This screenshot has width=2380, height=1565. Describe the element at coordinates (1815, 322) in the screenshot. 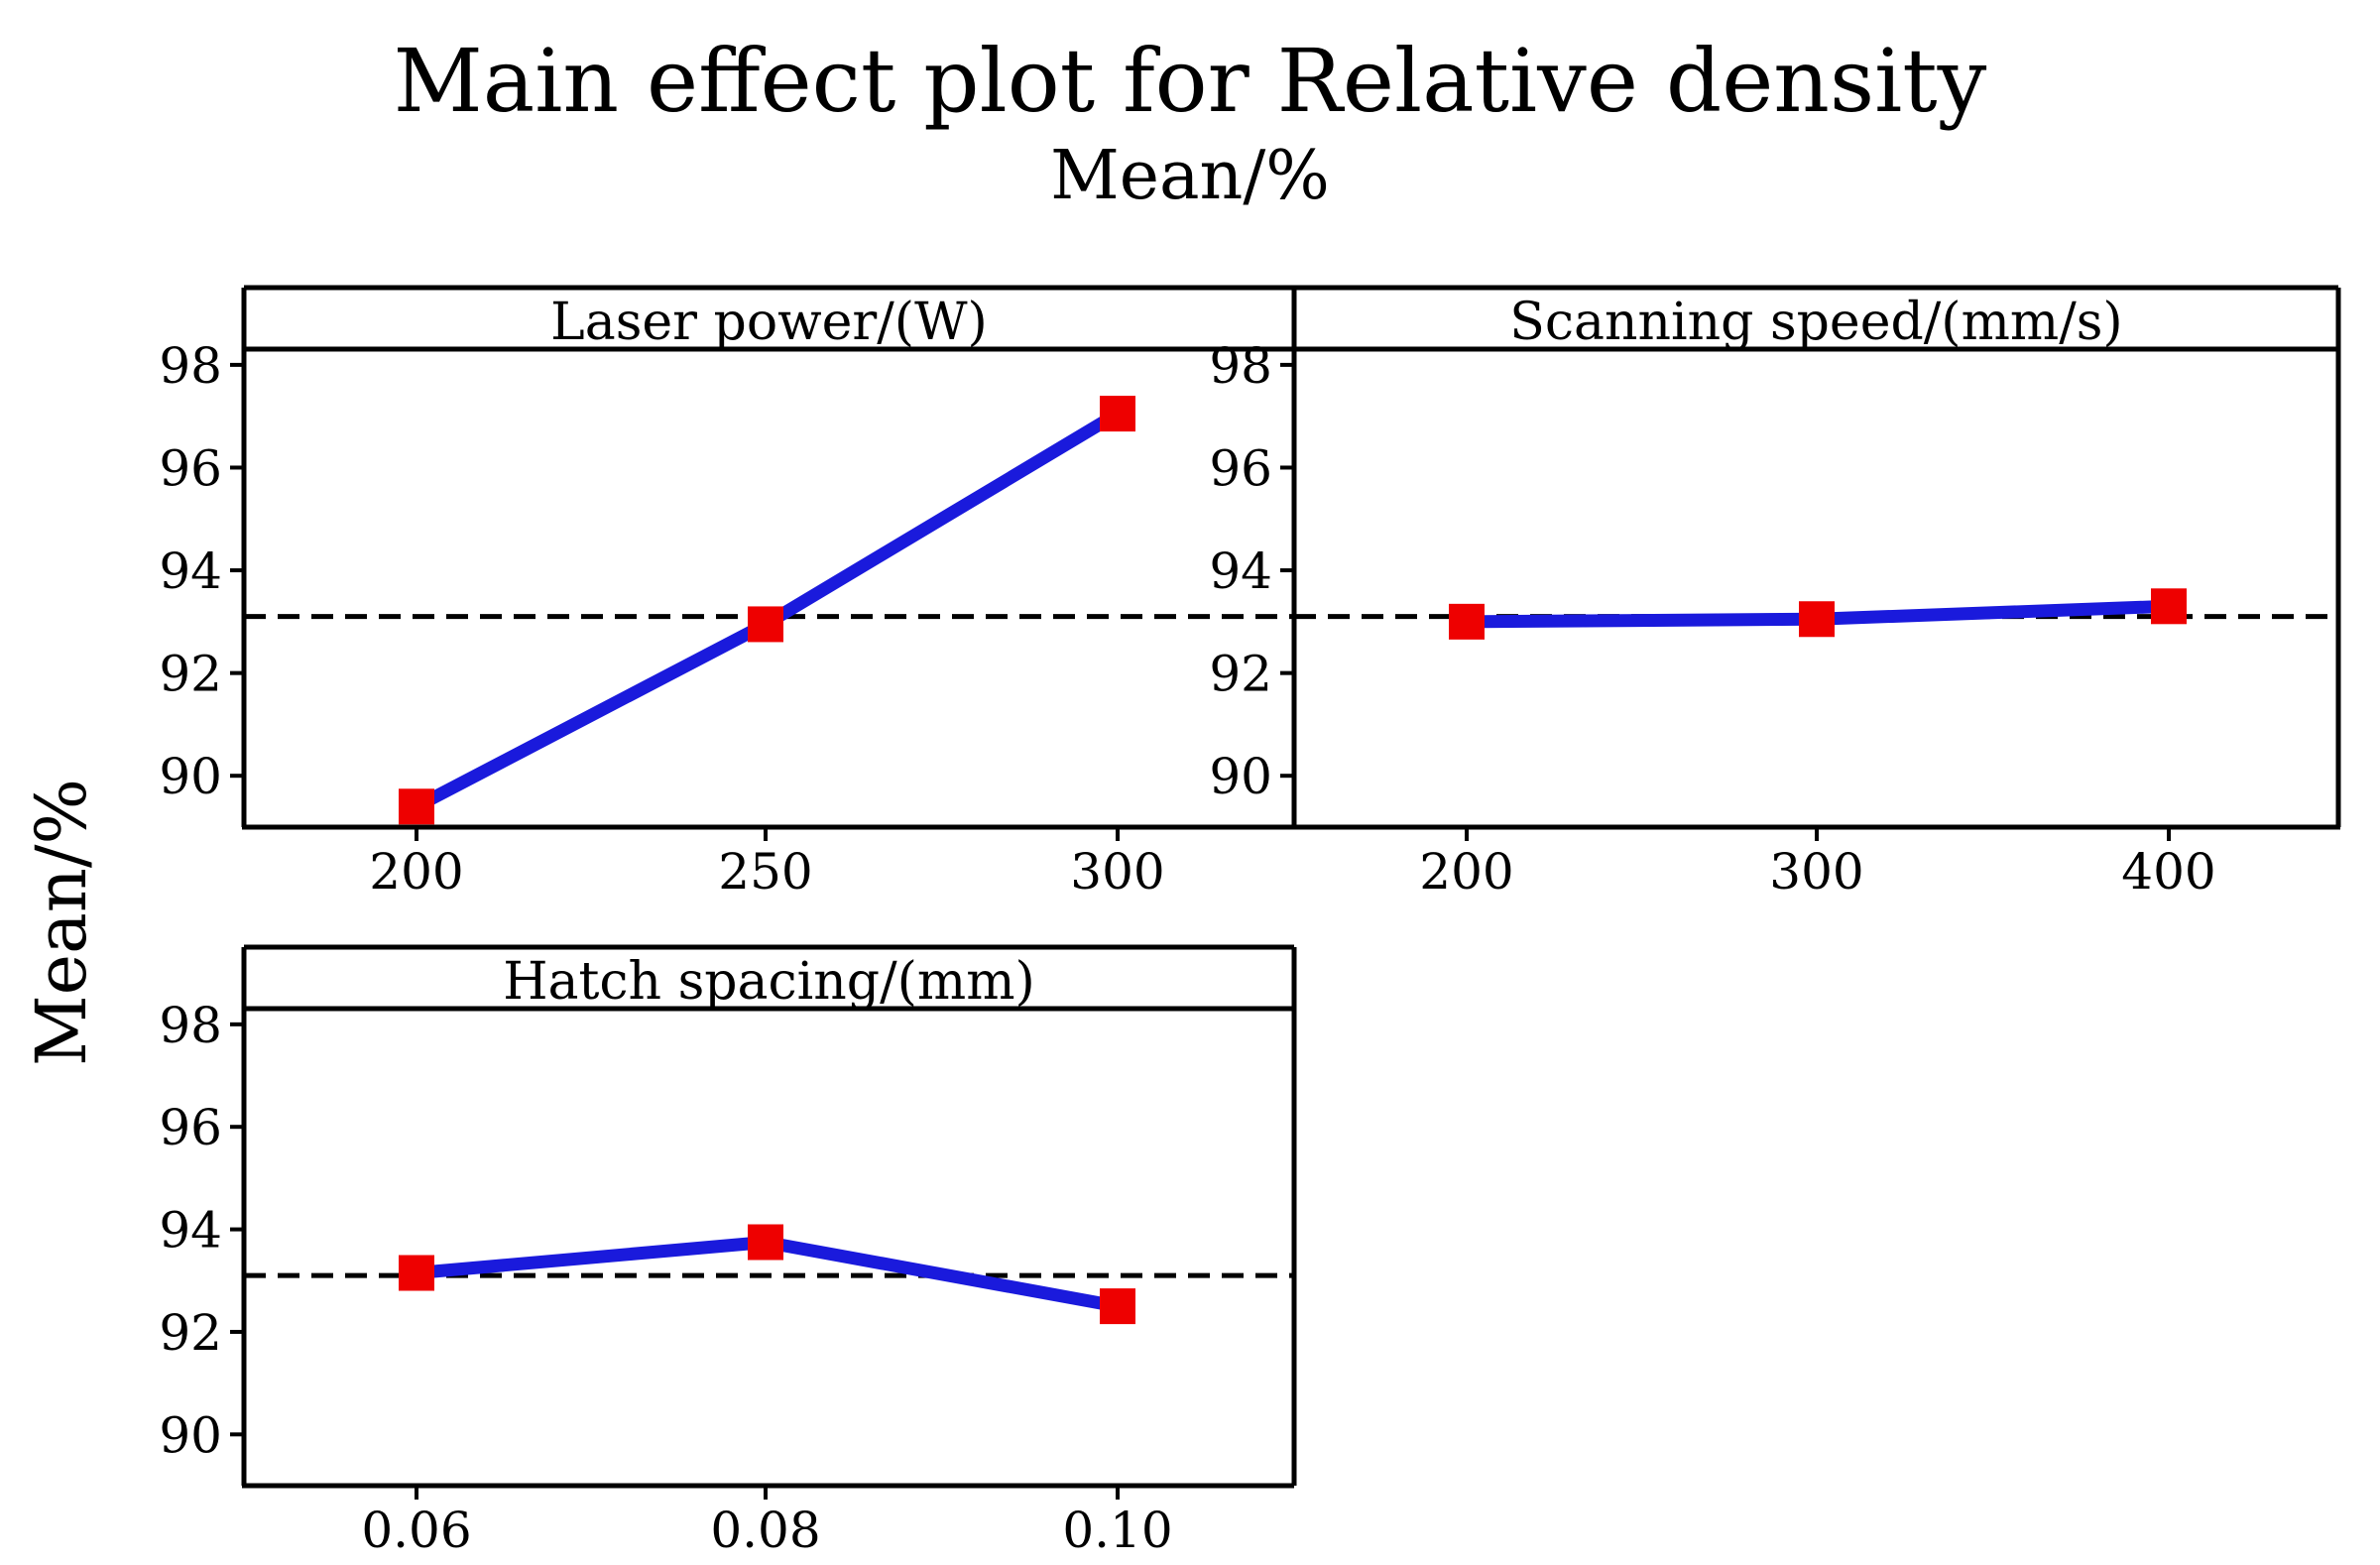

I see `panel-2-header-label: Scanning speed/(mm/s)` at that location.